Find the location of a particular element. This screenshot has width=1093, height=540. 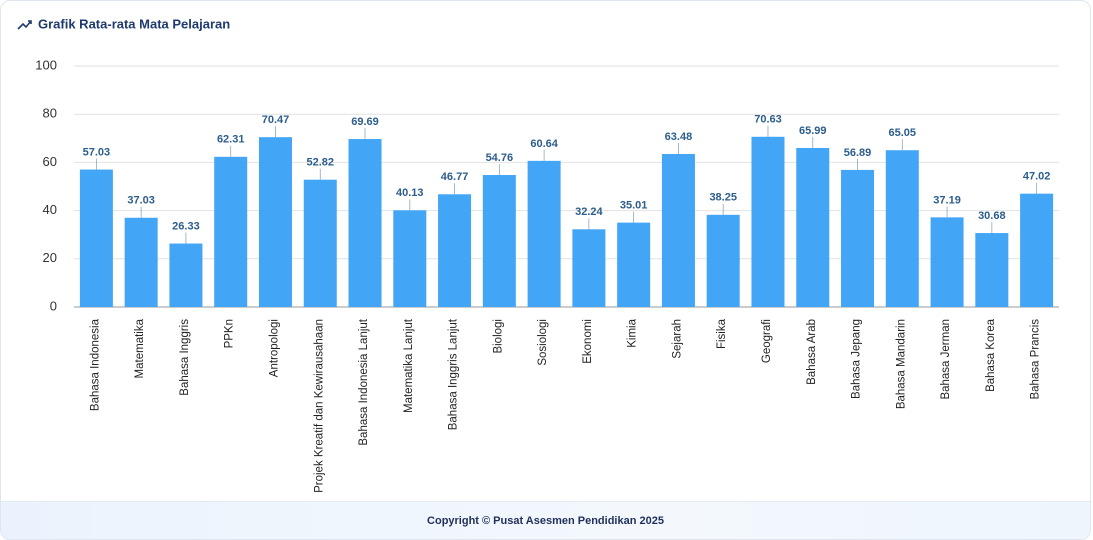

value-label: 30.68 is located at coordinates (992, 216).